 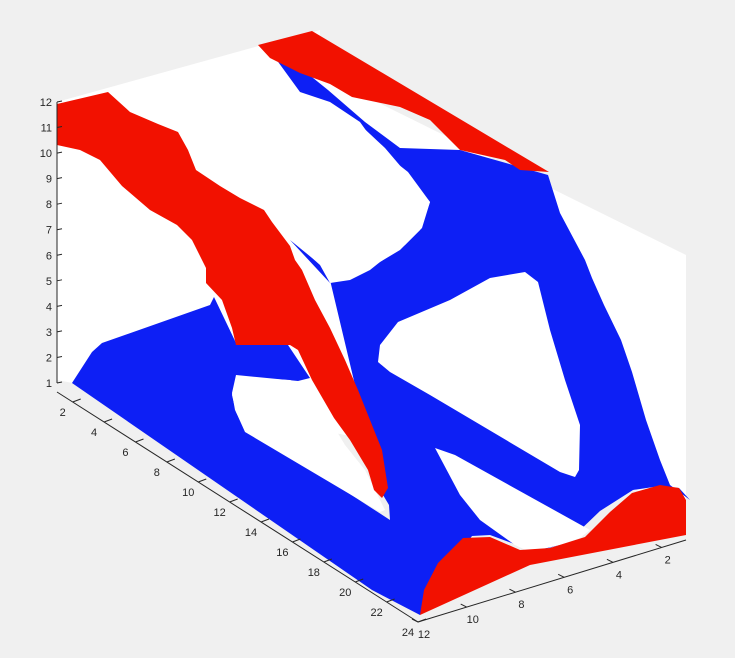 What do you see at coordinates (408, 633) in the screenshot?
I see `x-tick-label: 24` at bounding box center [408, 633].